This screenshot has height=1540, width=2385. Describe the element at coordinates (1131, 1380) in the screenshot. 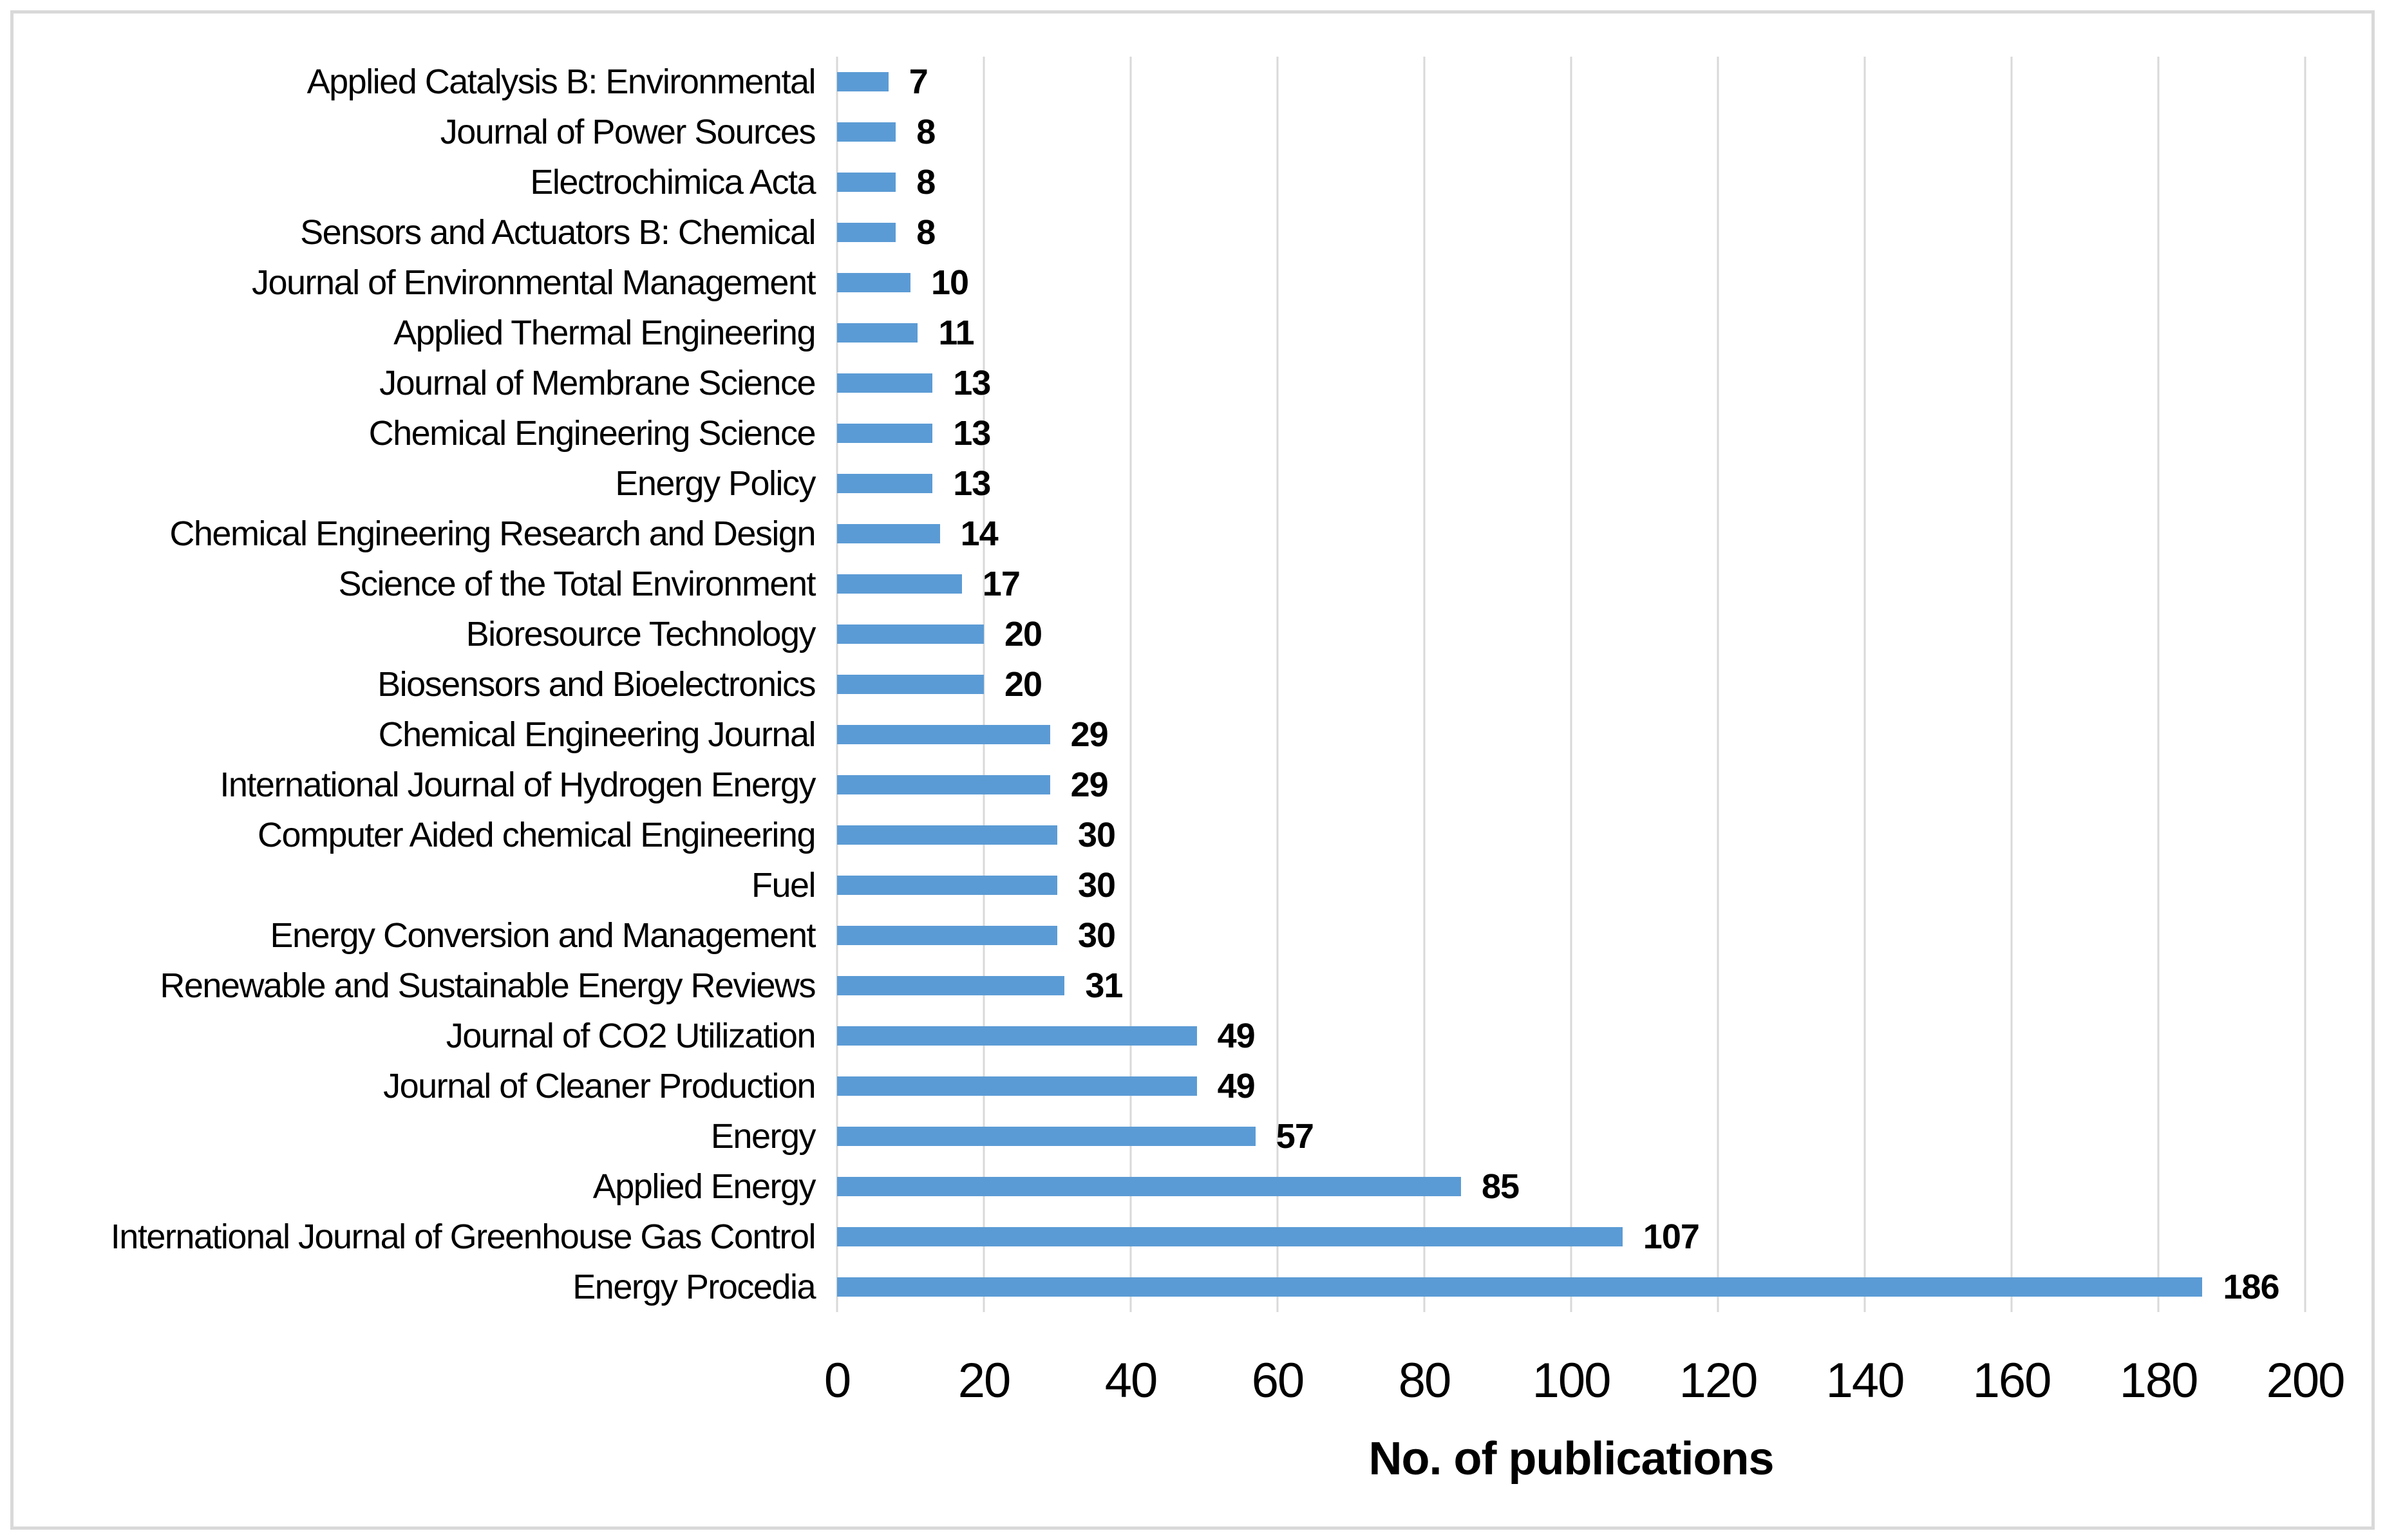

I see `x-tick-label: 40` at that location.